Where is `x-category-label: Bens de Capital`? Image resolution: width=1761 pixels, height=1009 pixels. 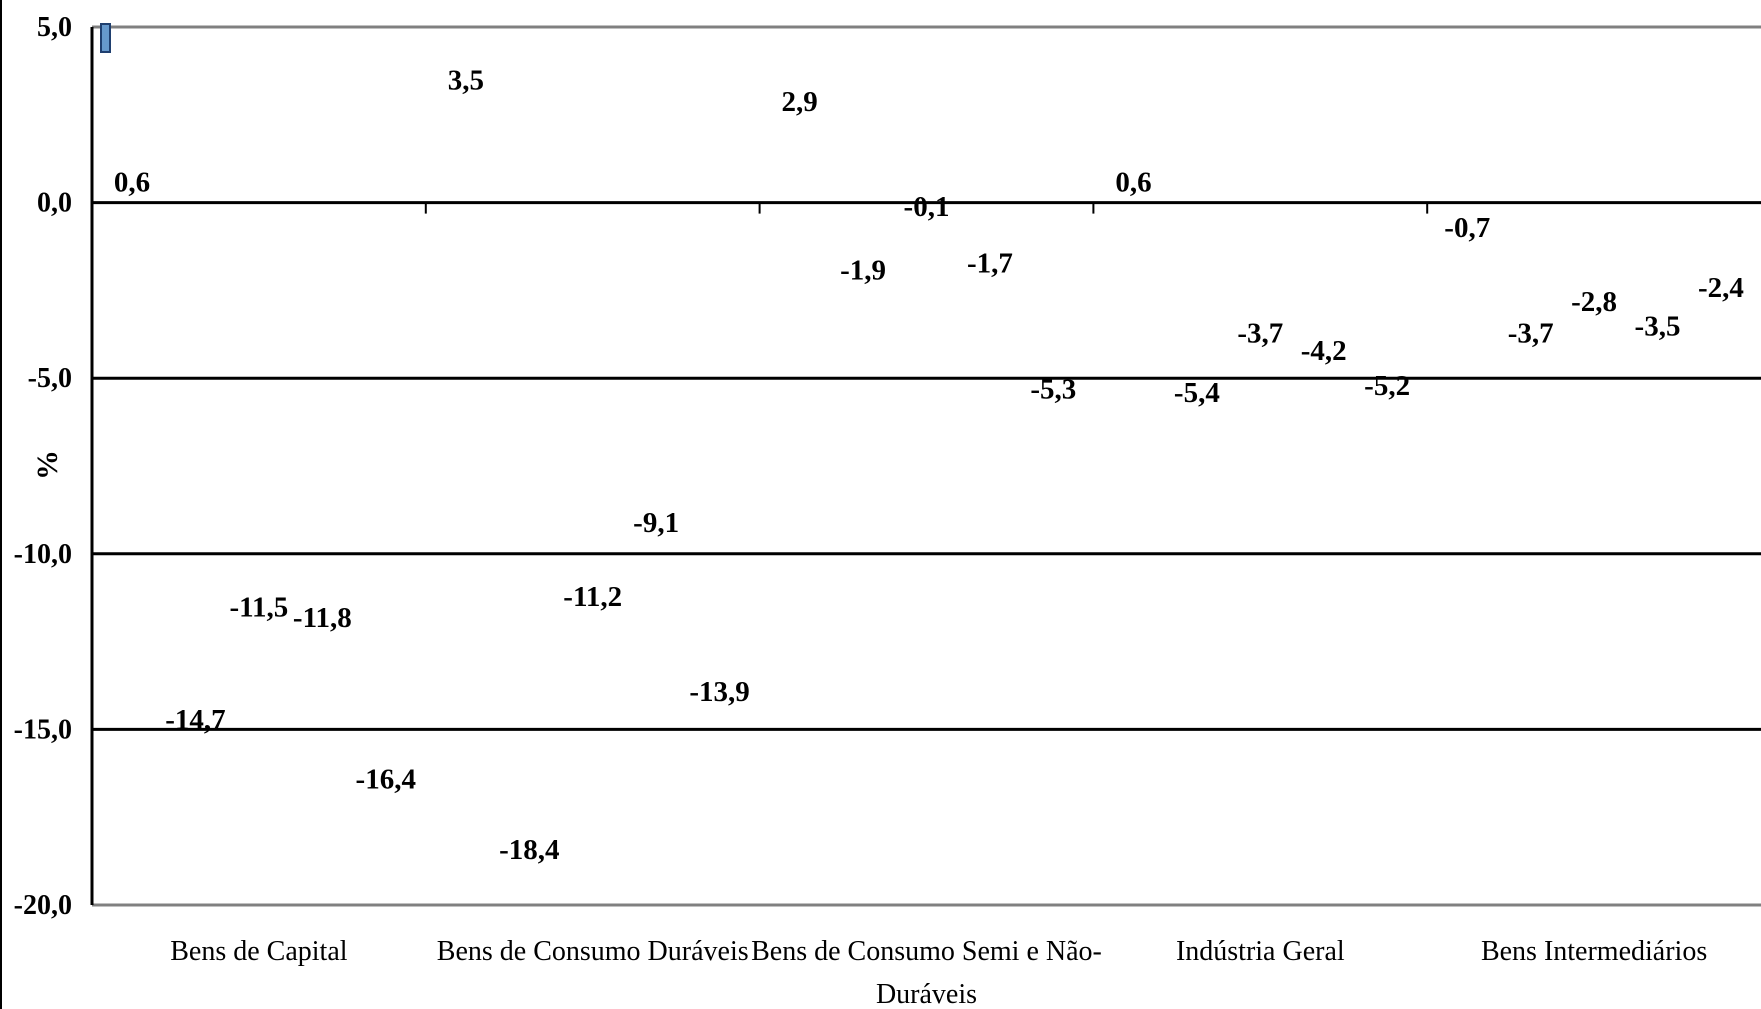
x-category-label: Bens de Capital is located at coordinates (259, 951).